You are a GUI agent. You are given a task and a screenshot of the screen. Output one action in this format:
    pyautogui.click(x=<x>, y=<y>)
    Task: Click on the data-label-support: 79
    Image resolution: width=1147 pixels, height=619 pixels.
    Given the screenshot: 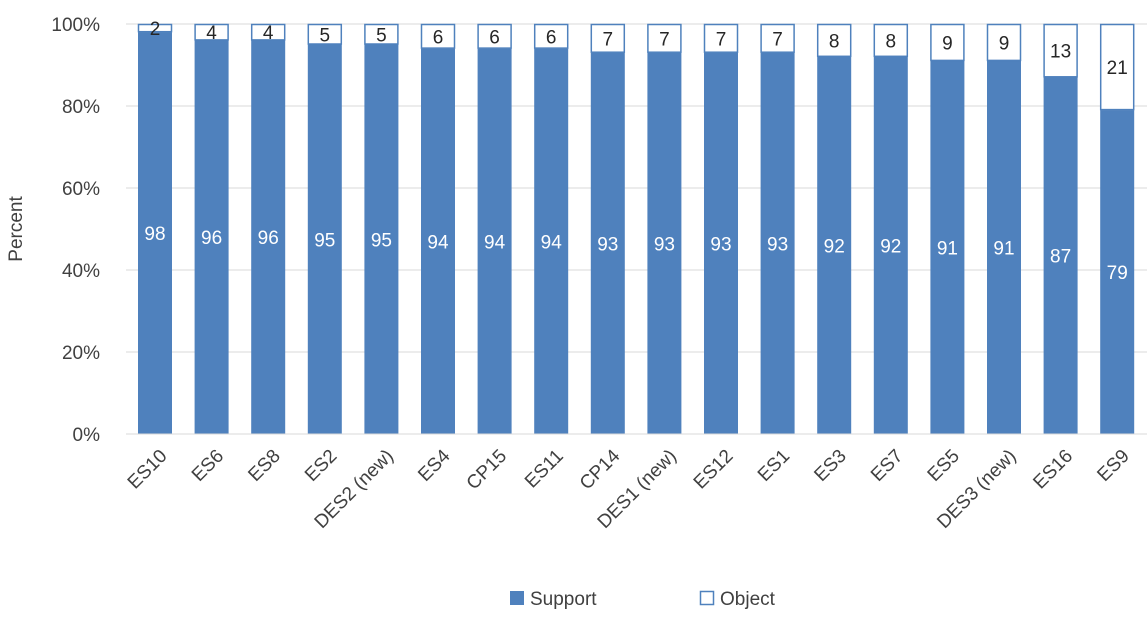 What is the action you would take?
    pyautogui.click(x=1117, y=273)
    